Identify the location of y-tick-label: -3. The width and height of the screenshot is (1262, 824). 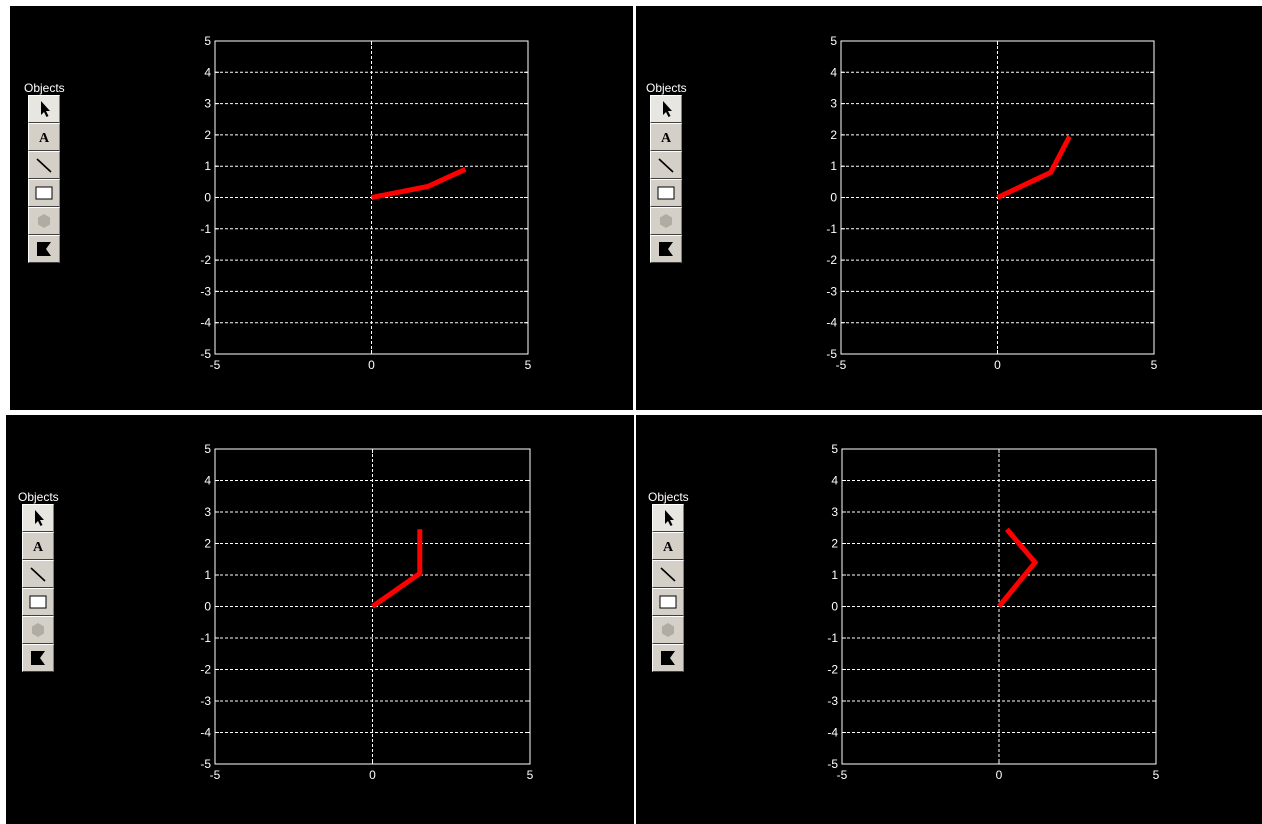
(205, 291).